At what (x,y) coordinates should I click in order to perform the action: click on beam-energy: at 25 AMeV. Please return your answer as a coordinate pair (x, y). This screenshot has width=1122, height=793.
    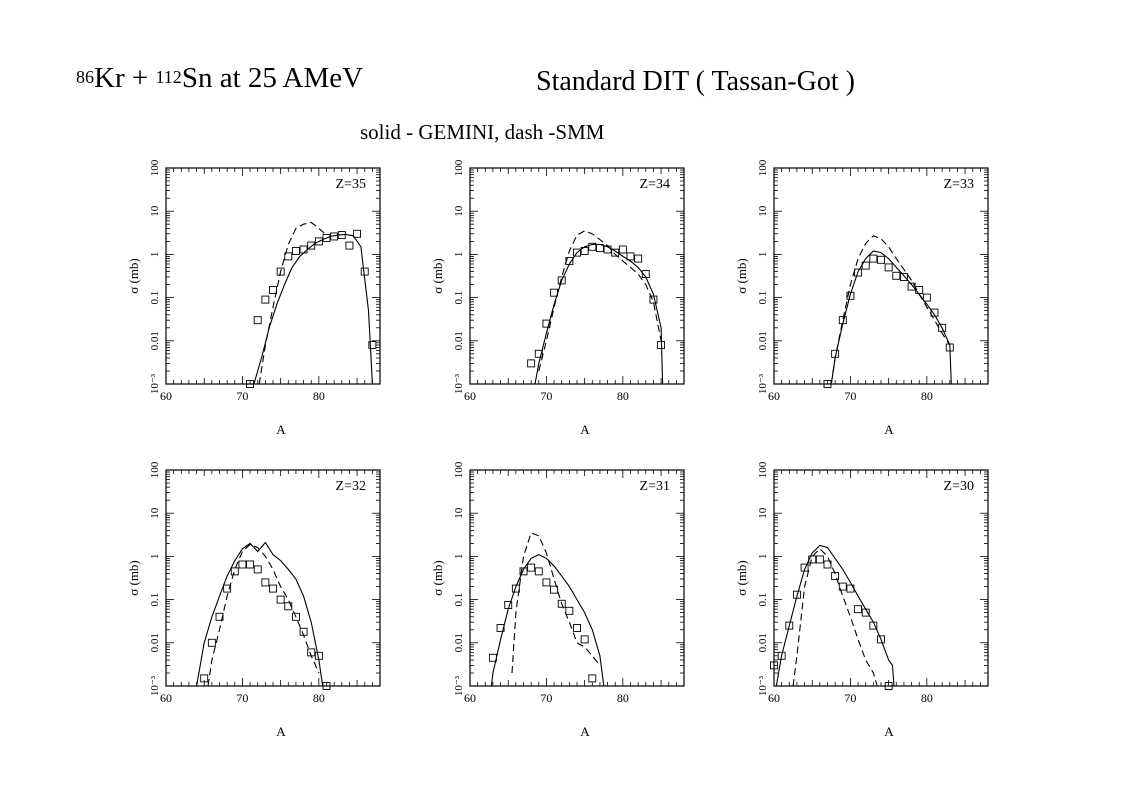
    Looking at the image, I should click on (288, 78).